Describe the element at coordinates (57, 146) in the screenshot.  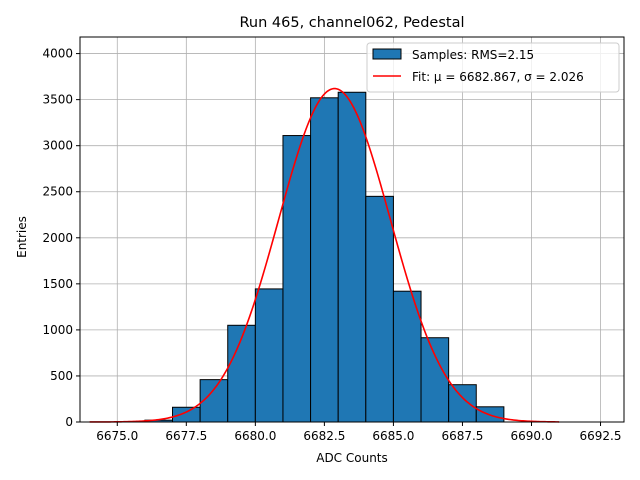
I see `y-tick-label: 3000` at that location.